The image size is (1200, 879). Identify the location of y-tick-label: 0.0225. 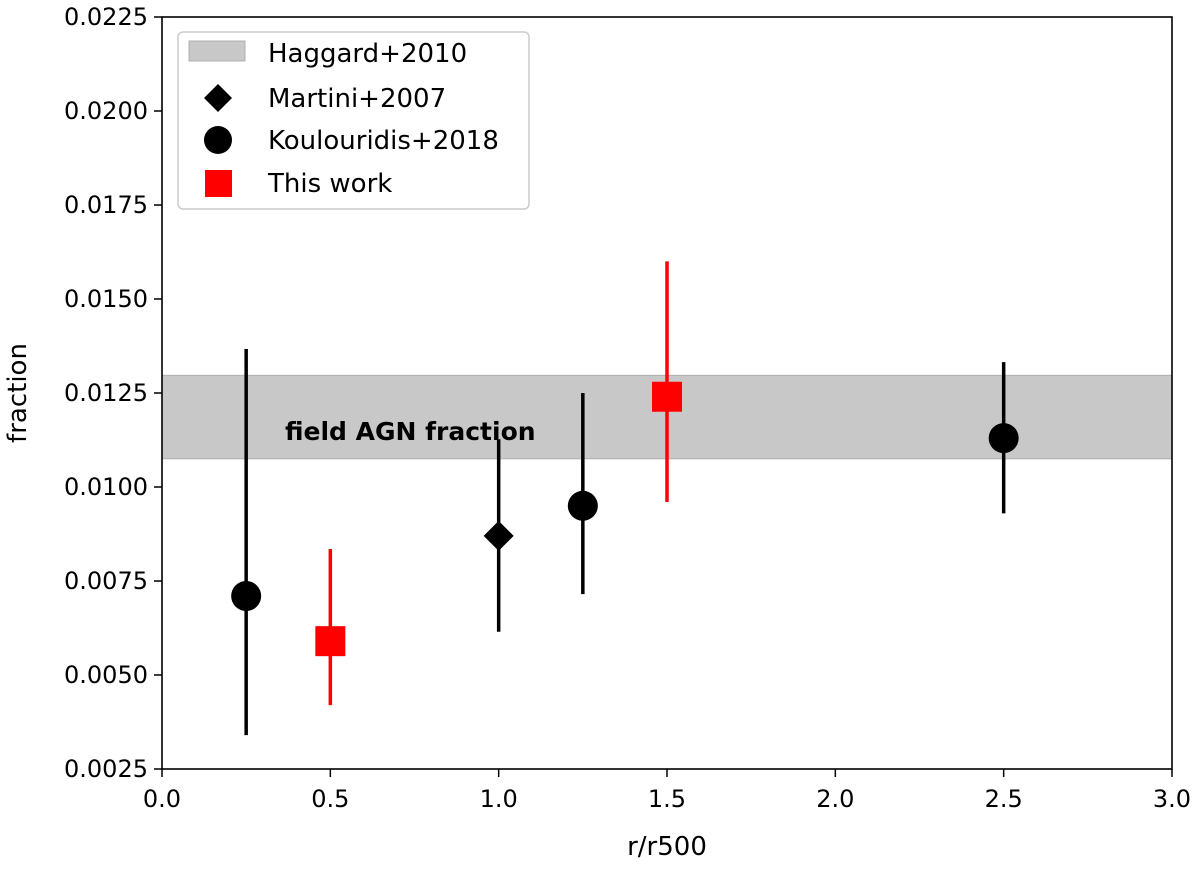
(106, 17).